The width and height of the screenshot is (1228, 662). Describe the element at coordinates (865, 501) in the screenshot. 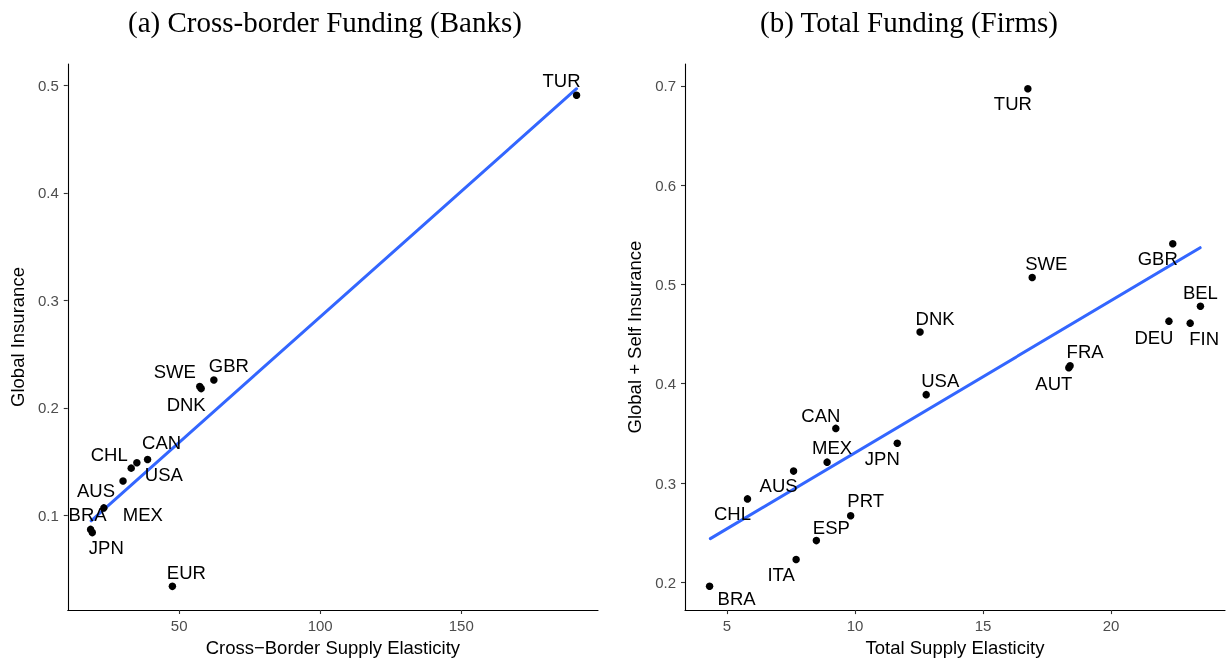

I see `annotation: PRT` at that location.